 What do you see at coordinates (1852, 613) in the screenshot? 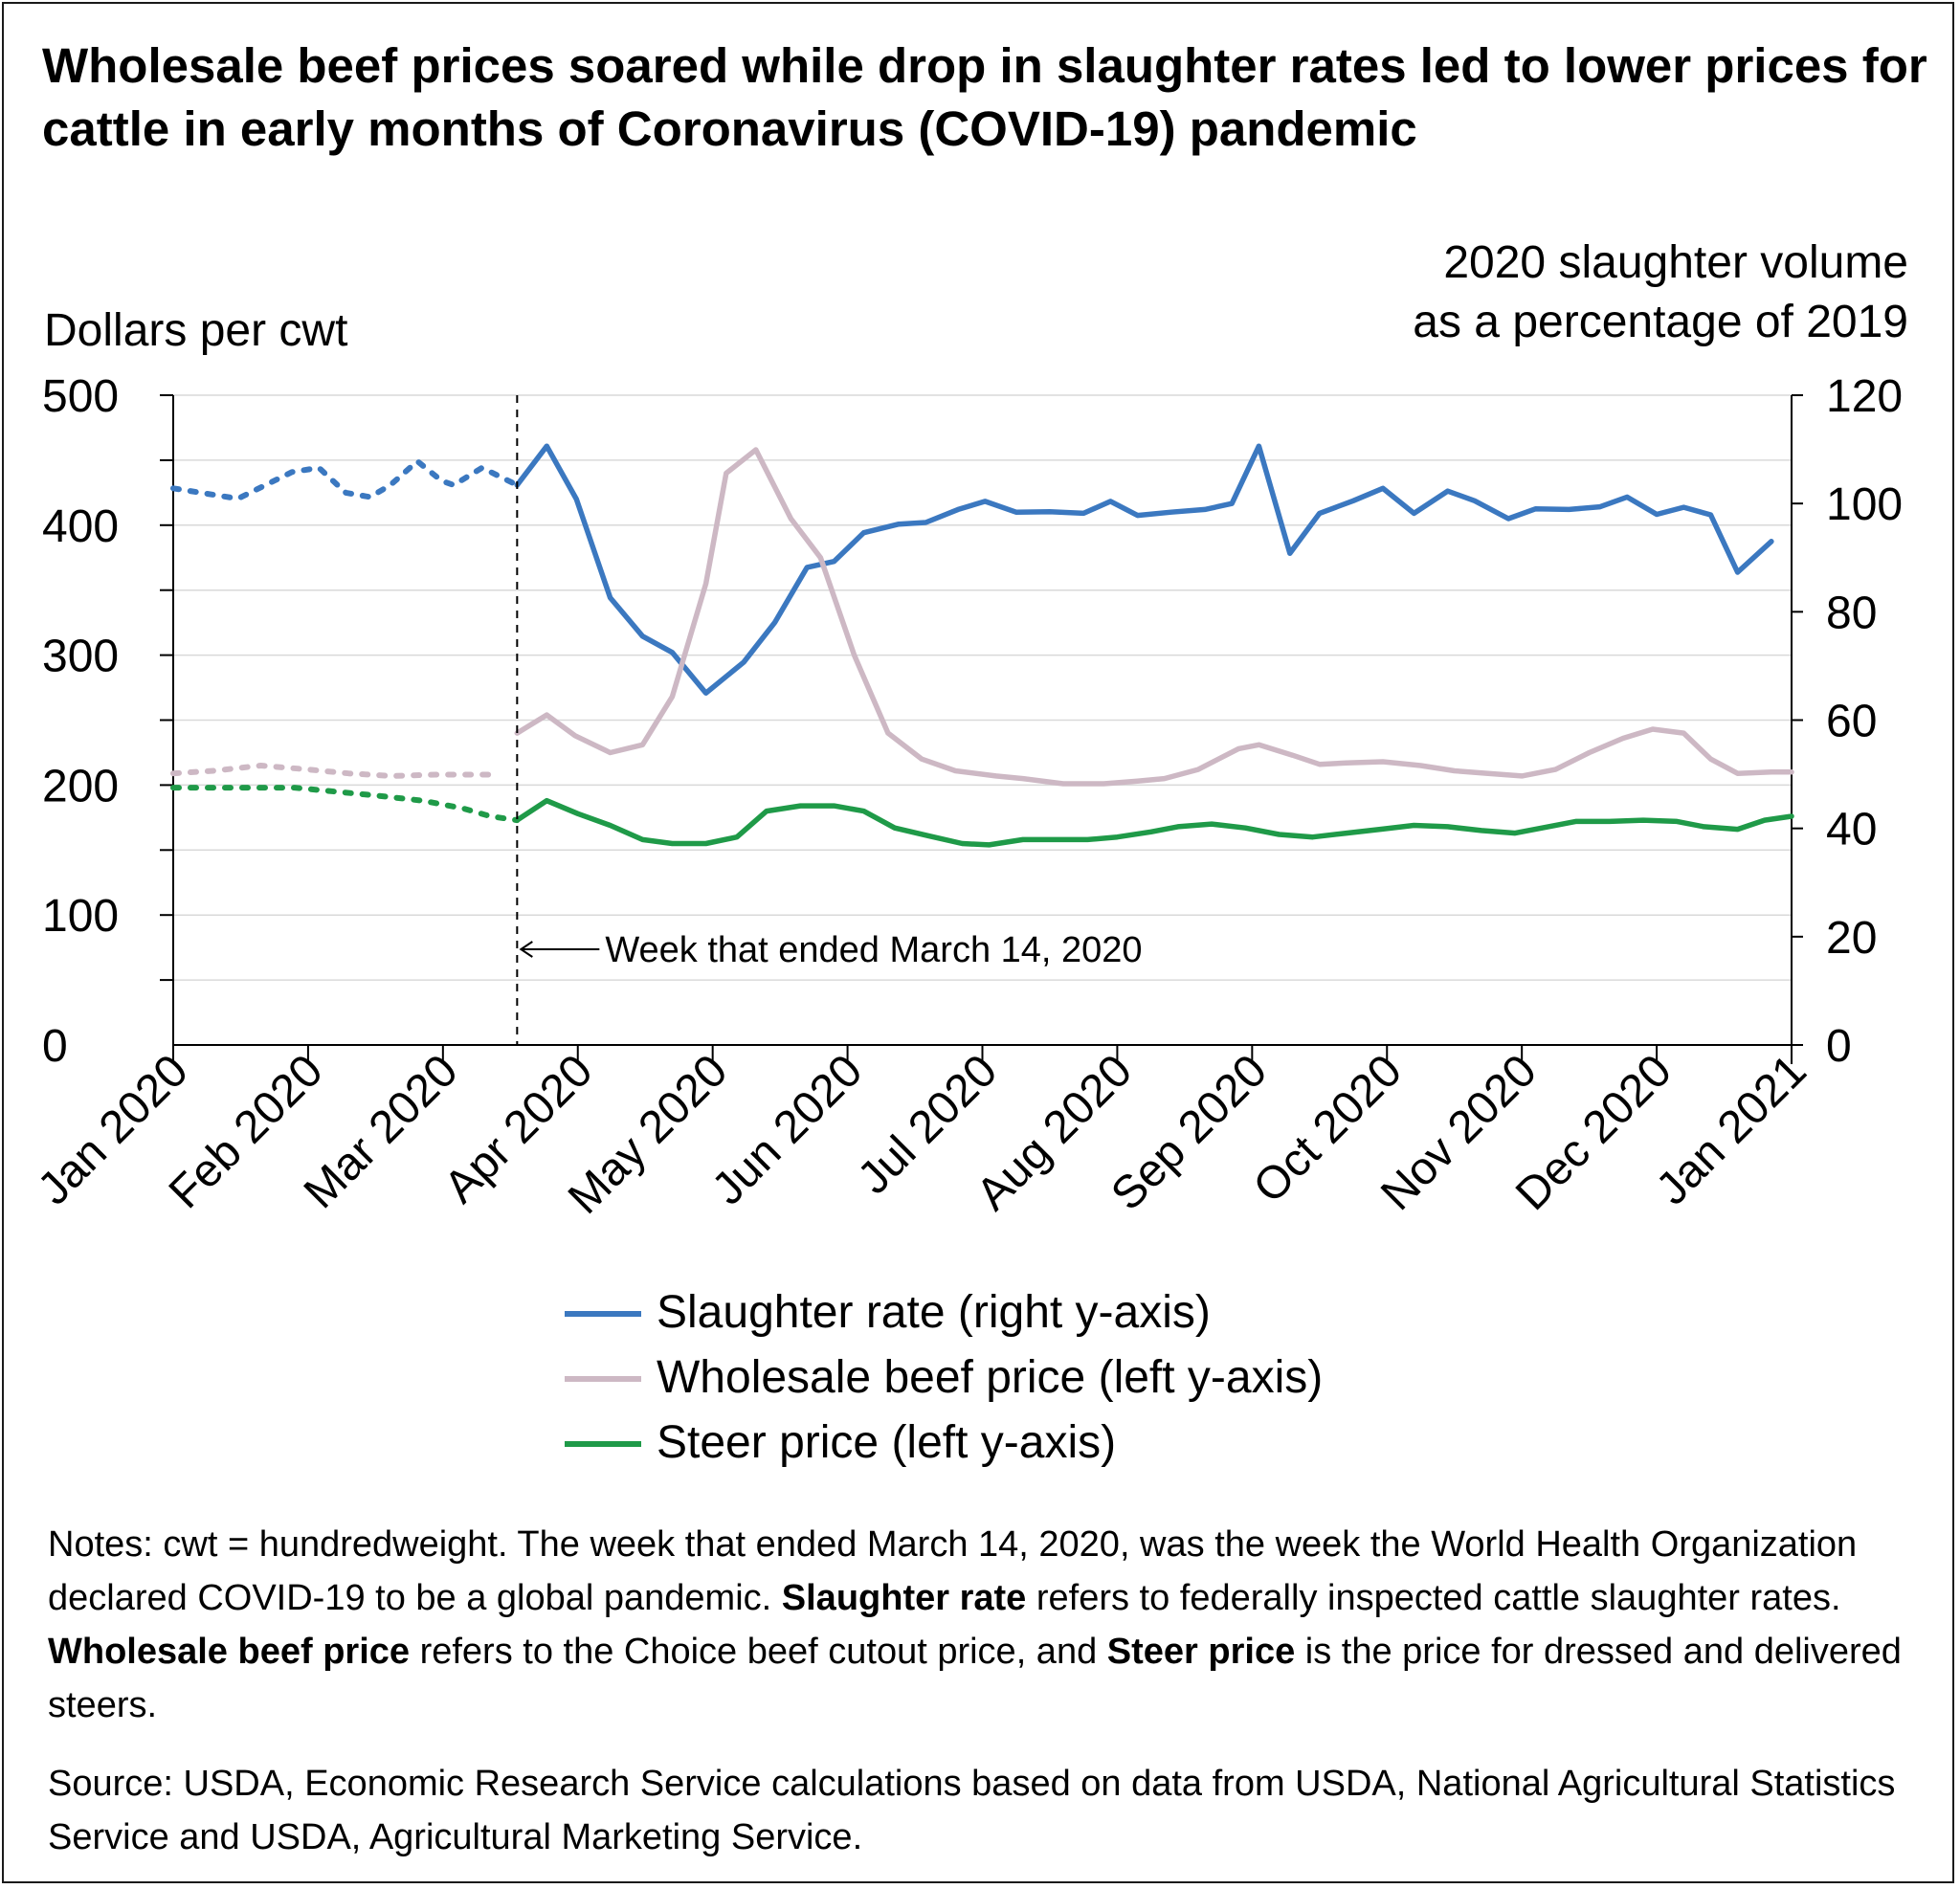
I see `right-tick-label: 80` at bounding box center [1852, 613].